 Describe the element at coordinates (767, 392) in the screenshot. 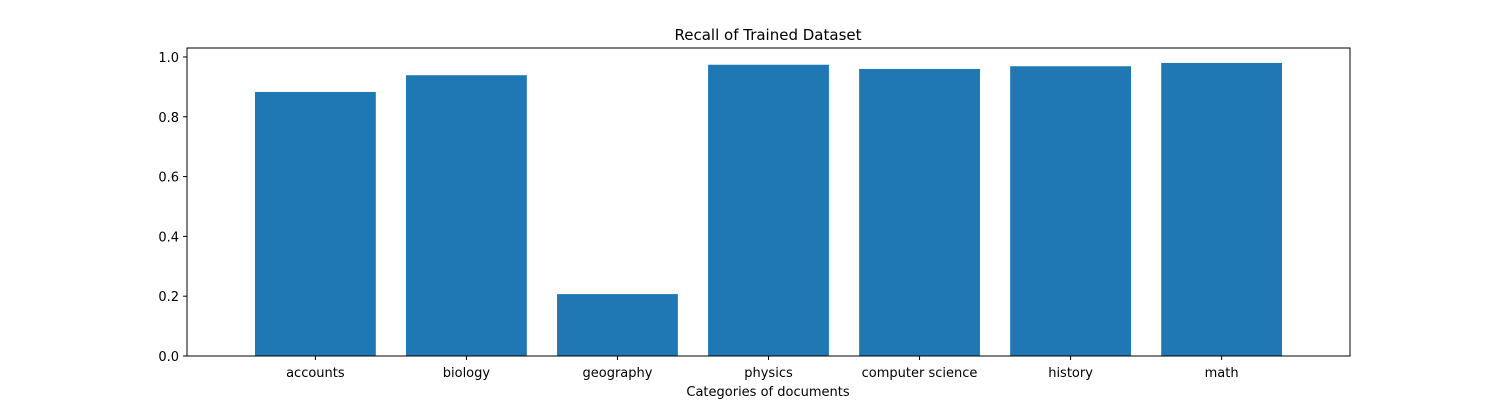

I see `x-axis-label: Categories of documents` at that location.